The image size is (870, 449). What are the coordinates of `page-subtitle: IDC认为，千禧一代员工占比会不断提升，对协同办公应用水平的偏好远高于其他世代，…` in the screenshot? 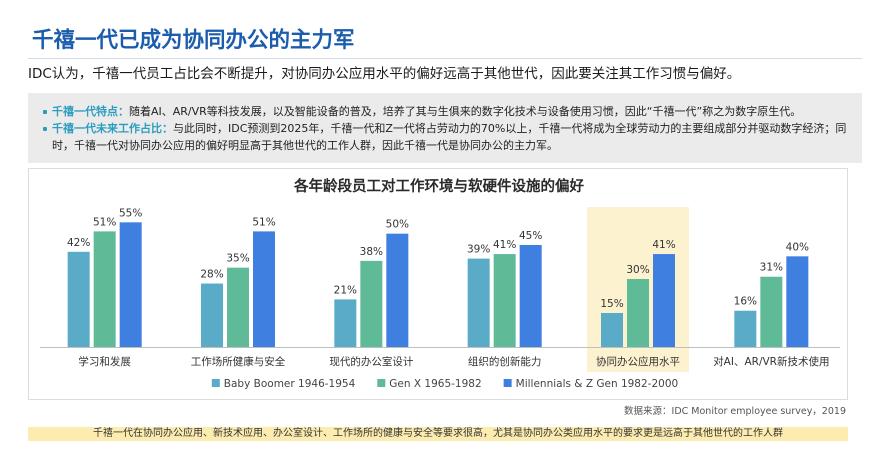 It's located at (384, 74).